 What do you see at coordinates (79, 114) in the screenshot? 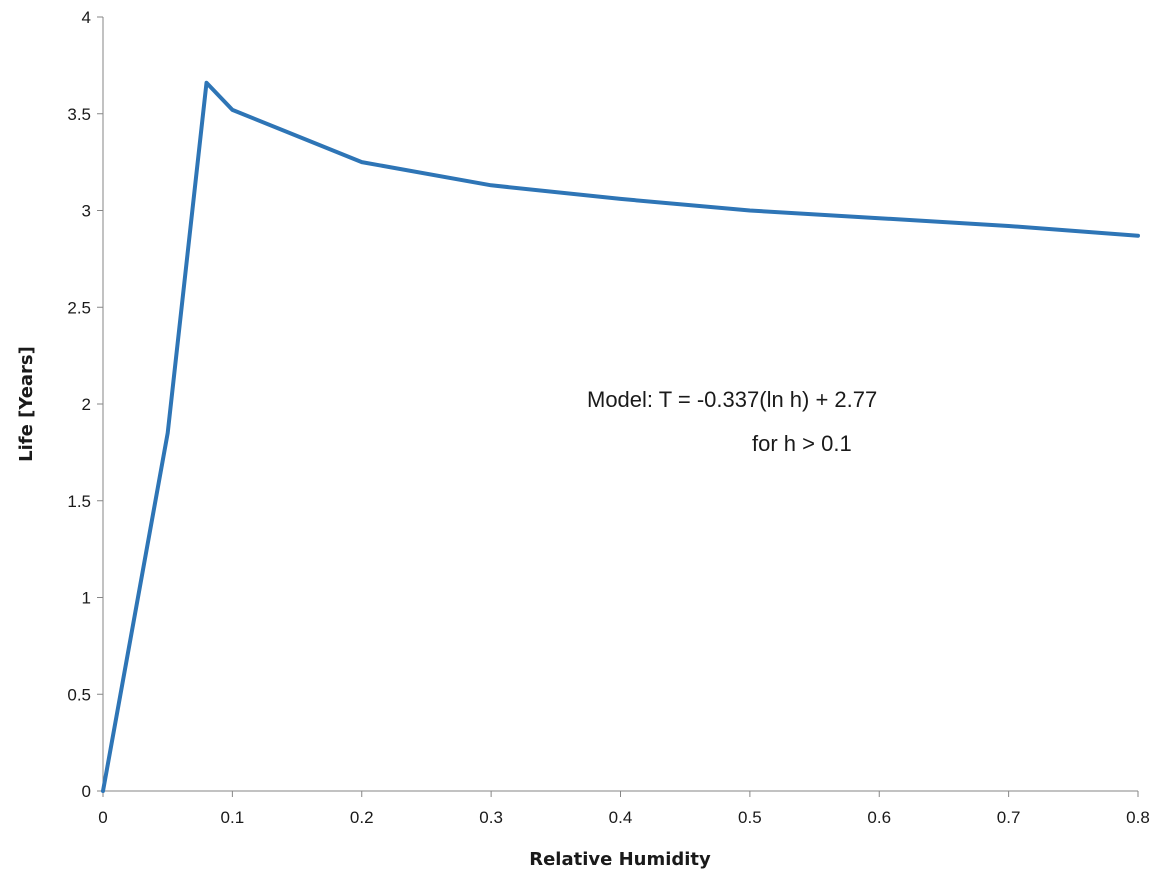
I see `y-tick-label: 3.5` at bounding box center [79, 114].